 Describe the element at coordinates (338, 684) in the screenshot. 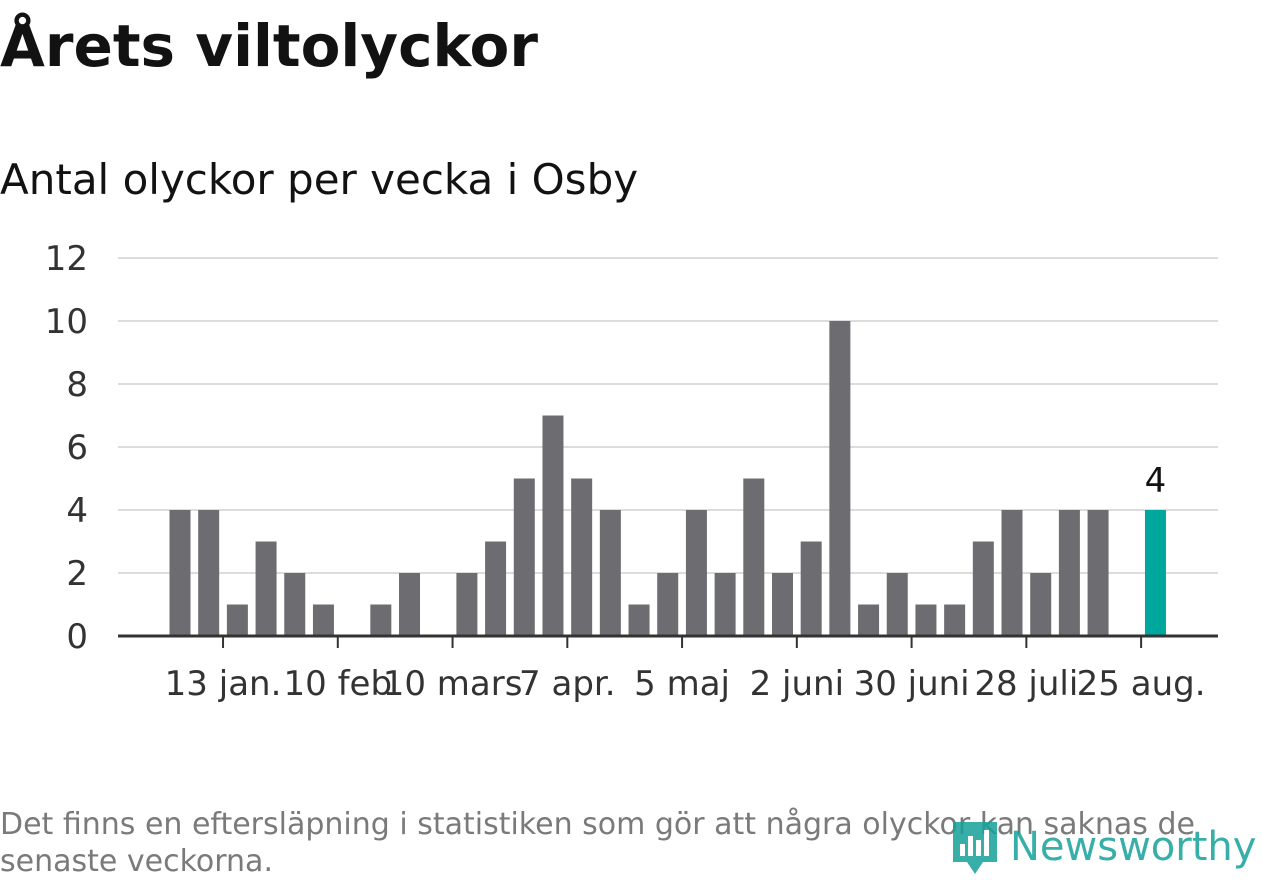

I see `x-tick-label: 10 feb` at that location.